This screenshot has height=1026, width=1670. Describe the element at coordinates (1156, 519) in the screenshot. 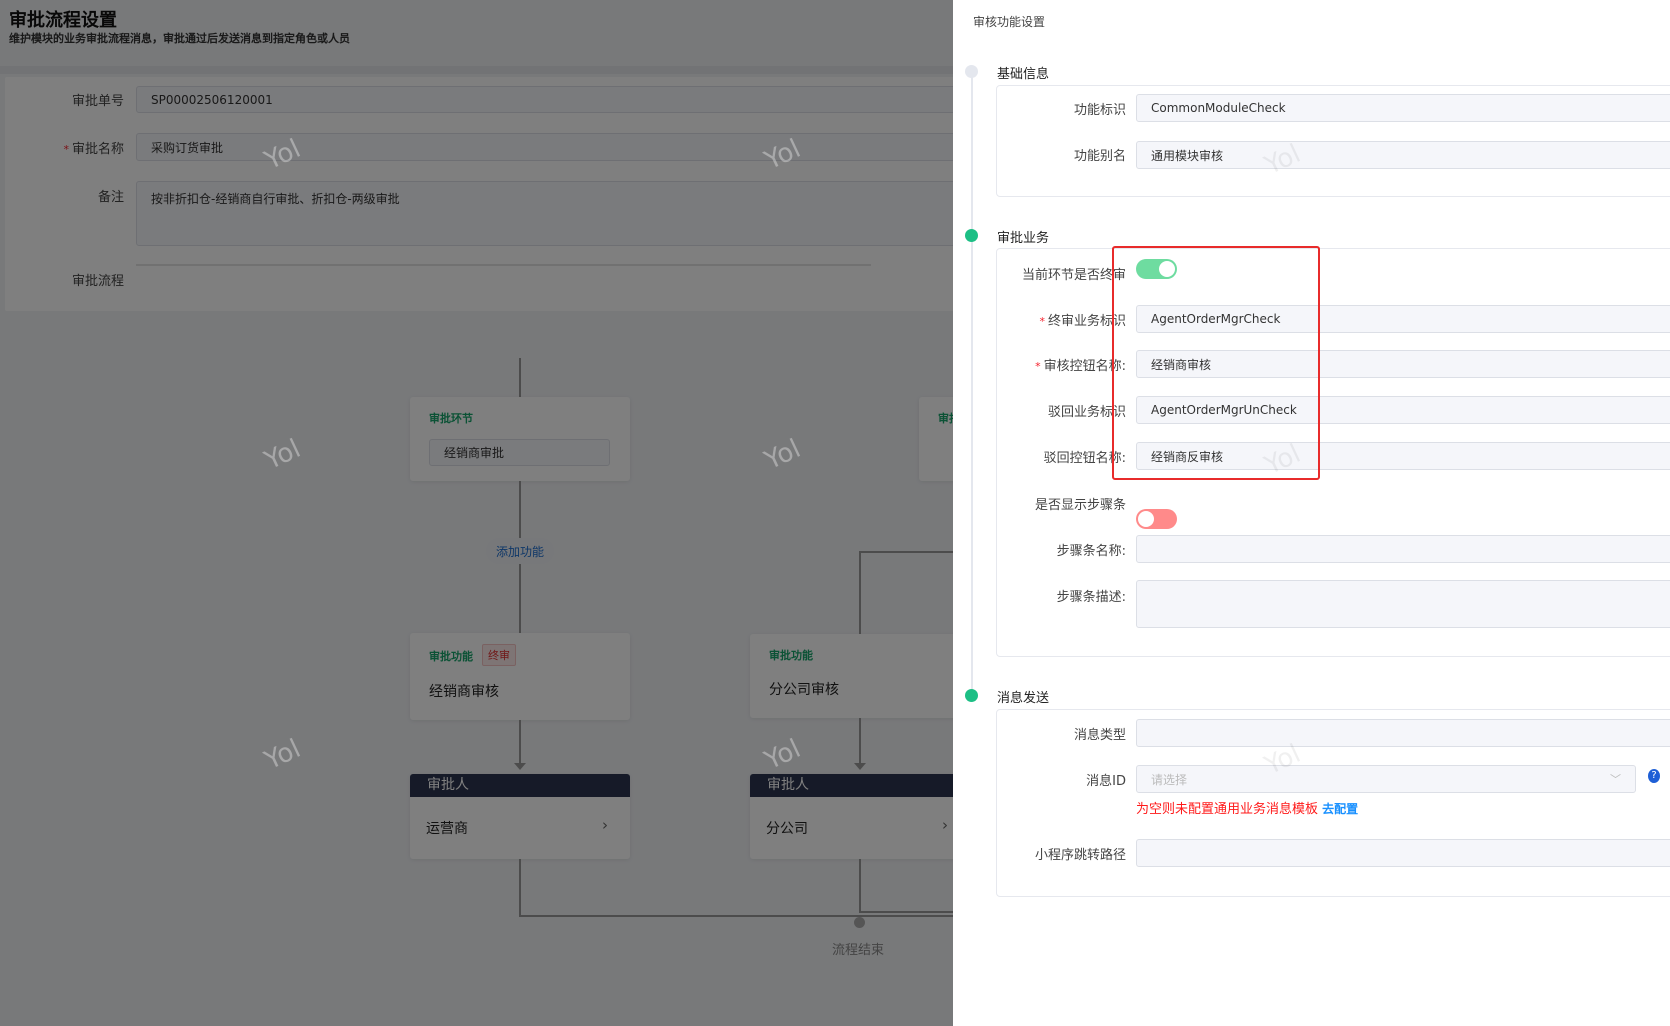

I see `show-steps-toggle` at that location.